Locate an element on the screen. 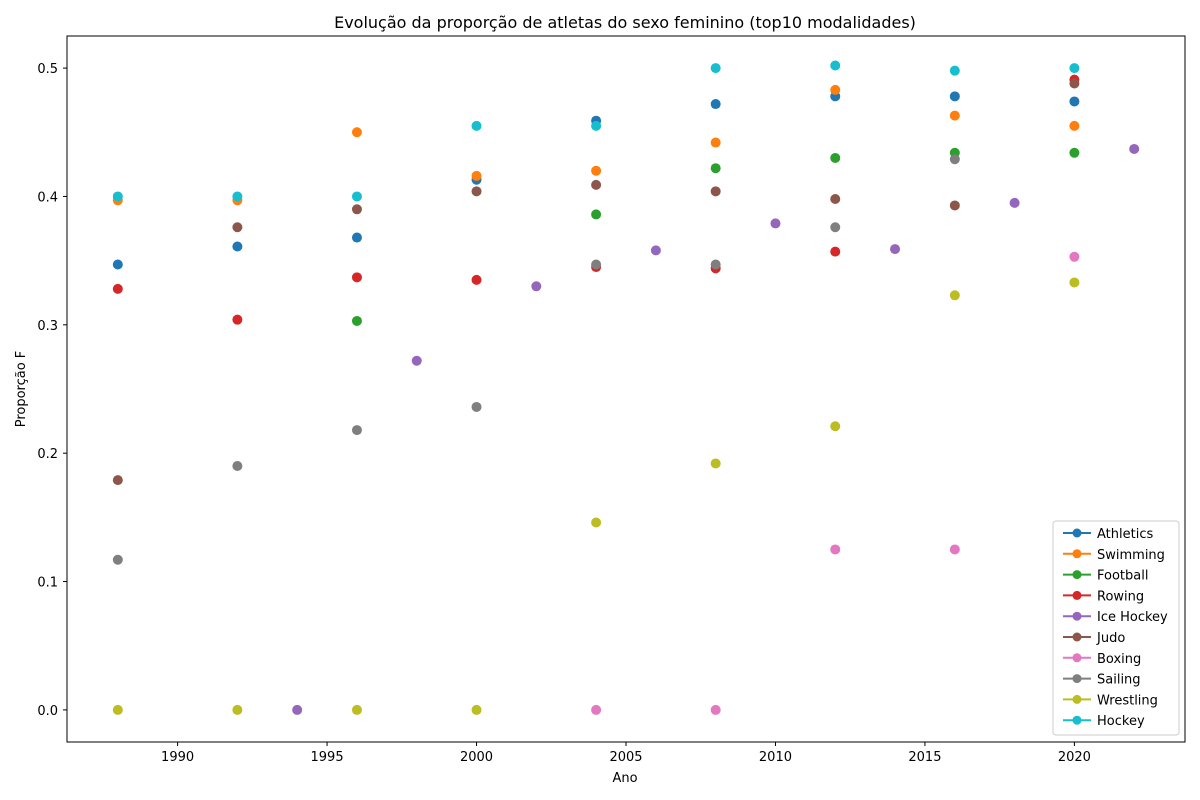 The image size is (1200, 800). x-tick-label: 2000 is located at coordinates (476, 757).